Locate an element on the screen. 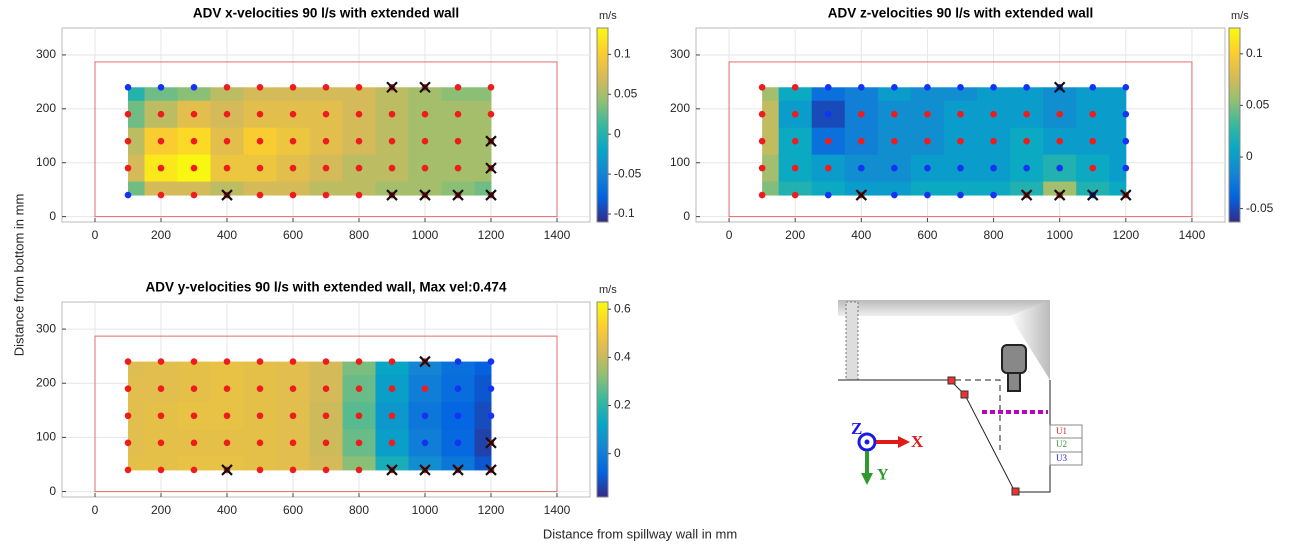  x-tick-label: 1200 is located at coordinates (491, 510).